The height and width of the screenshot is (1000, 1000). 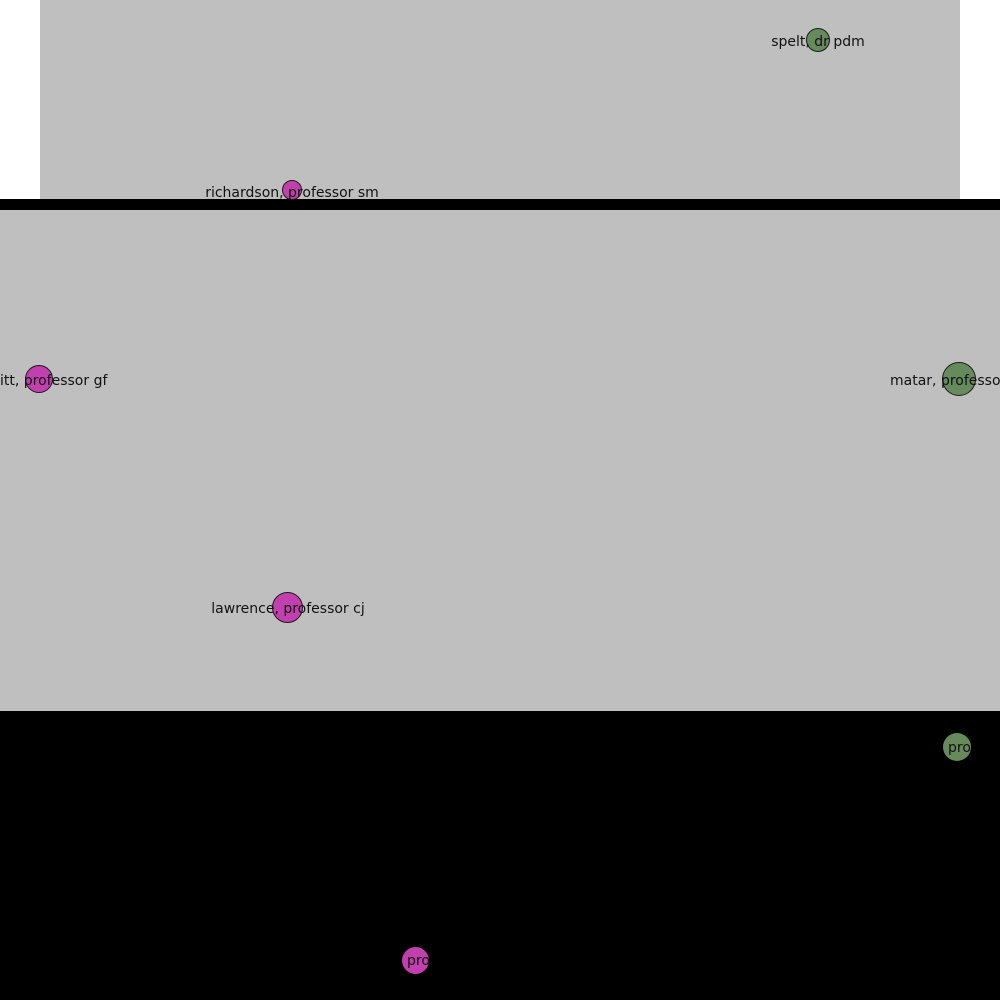 What do you see at coordinates (292, 190) in the screenshot?
I see `node-richardson` at bounding box center [292, 190].